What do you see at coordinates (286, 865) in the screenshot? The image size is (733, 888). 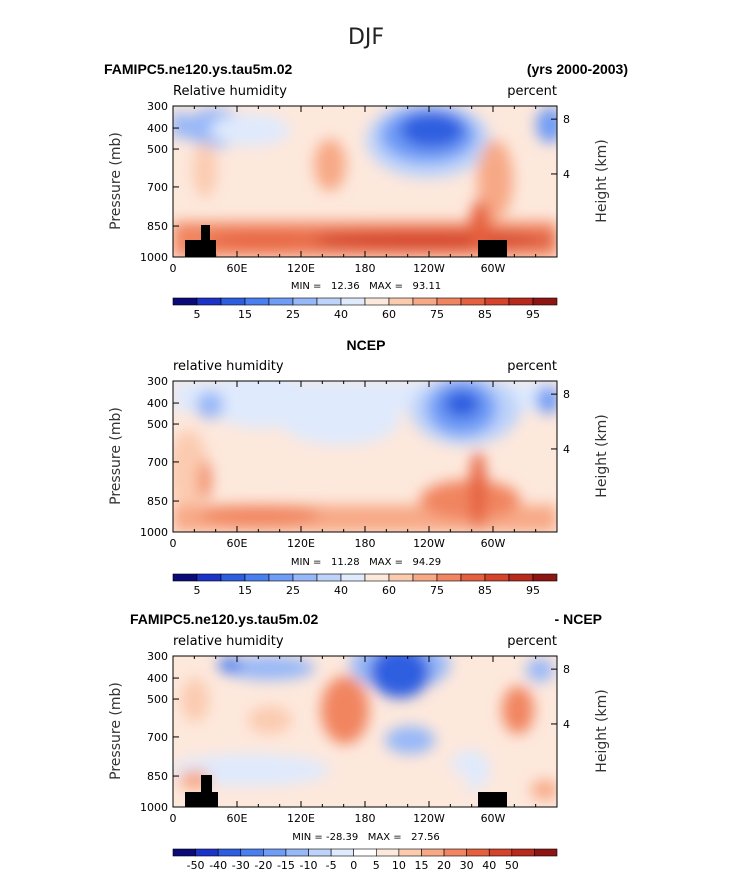 I see `colorbar-label: -15` at bounding box center [286, 865].